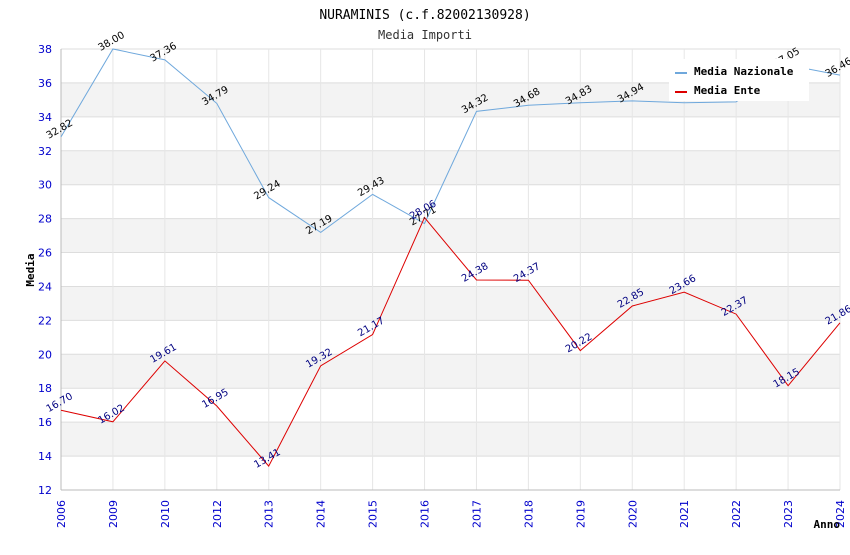 The image size is (850, 555). Describe the element at coordinates (45, 422) in the screenshot. I see `y-tick-label: 16` at that location.